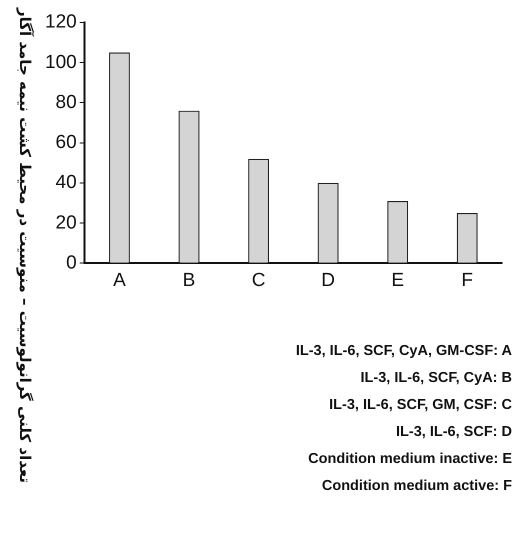 The height and width of the screenshot is (552, 525). Describe the element at coordinates (453, 432) in the screenshot. I see `text: IL-3, IL-6, SCF: D` at that location.